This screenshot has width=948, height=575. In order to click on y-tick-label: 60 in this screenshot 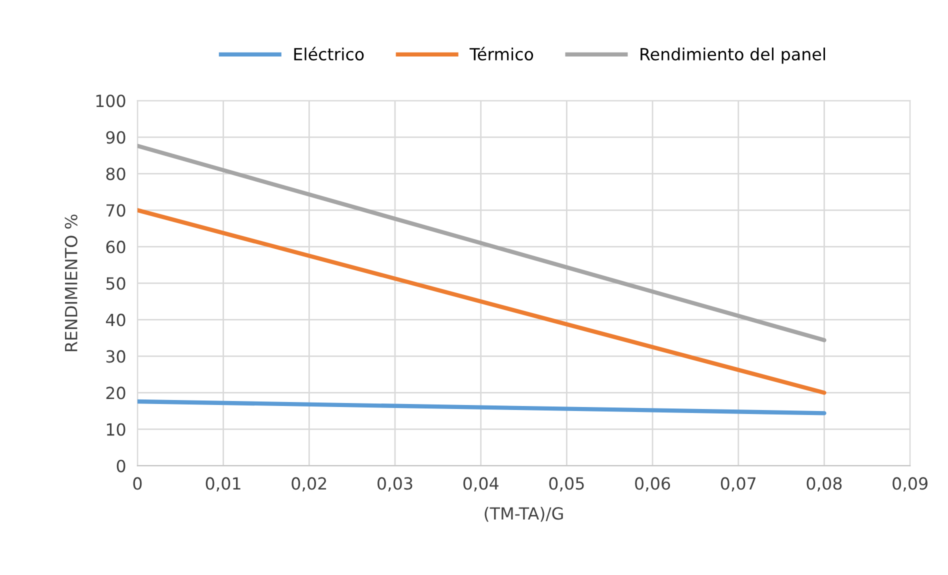, I will do `click(116, 247)`.